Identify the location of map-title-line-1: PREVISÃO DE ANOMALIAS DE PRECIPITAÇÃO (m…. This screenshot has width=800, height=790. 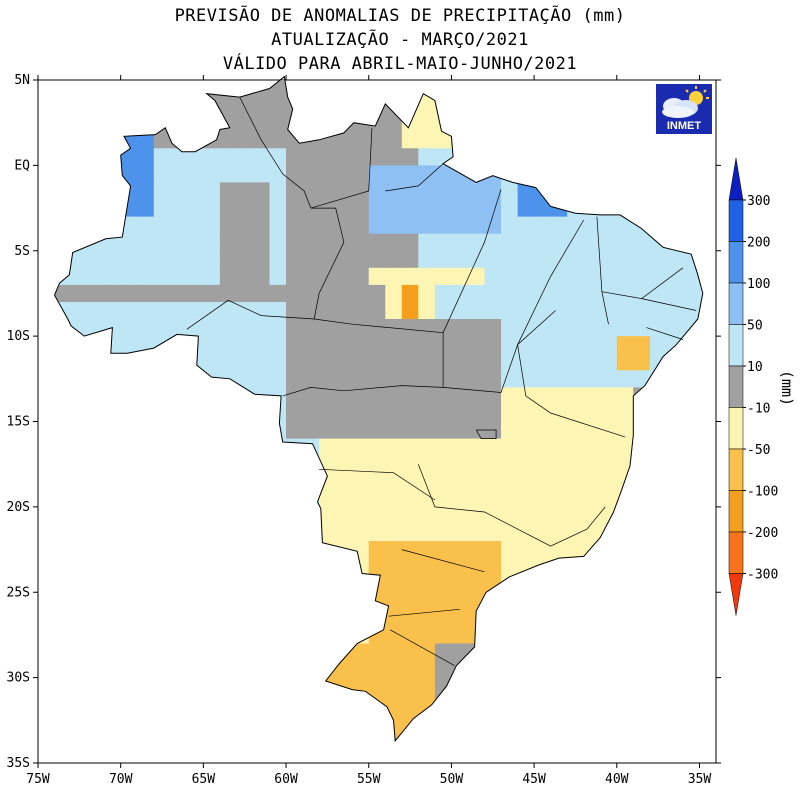
(400, 16).